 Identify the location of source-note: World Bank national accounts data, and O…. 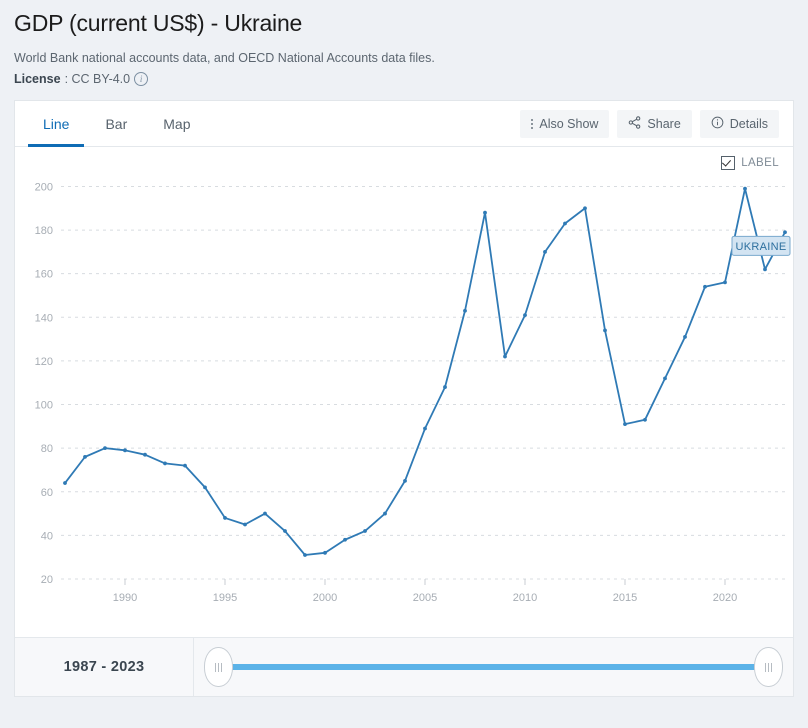
(224, 58).